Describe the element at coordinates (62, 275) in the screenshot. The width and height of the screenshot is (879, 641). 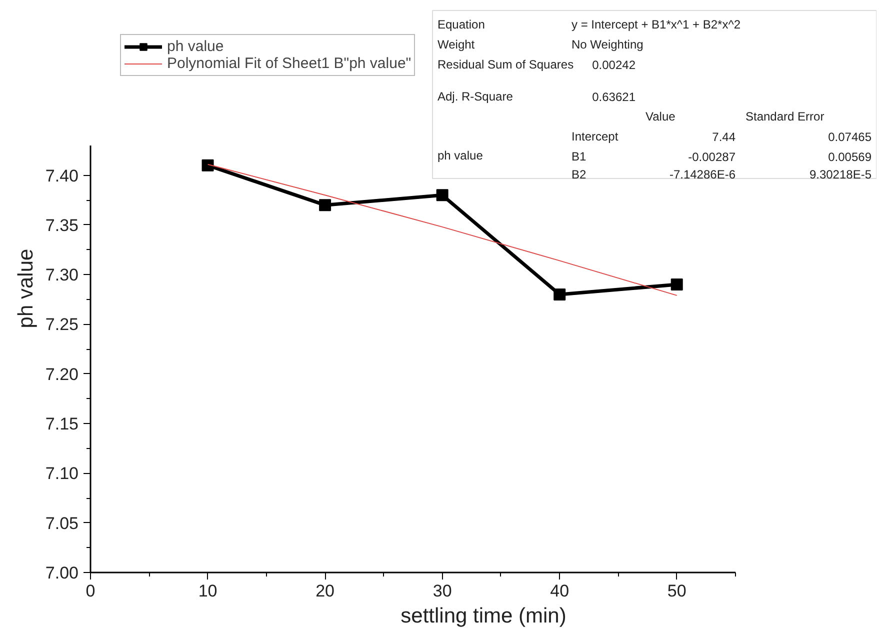
I see `y-tick-label: 7.30` at that location.